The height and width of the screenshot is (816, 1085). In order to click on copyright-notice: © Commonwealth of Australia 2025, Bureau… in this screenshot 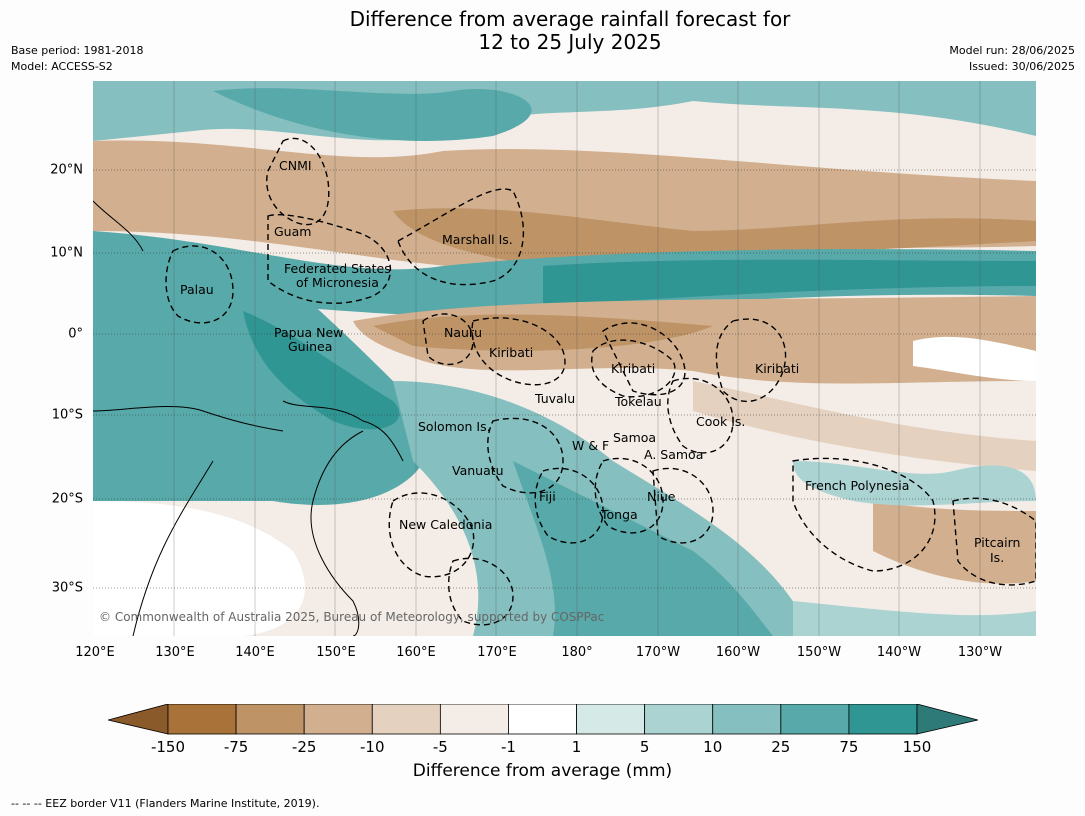, I will do `click(351, 617)`.